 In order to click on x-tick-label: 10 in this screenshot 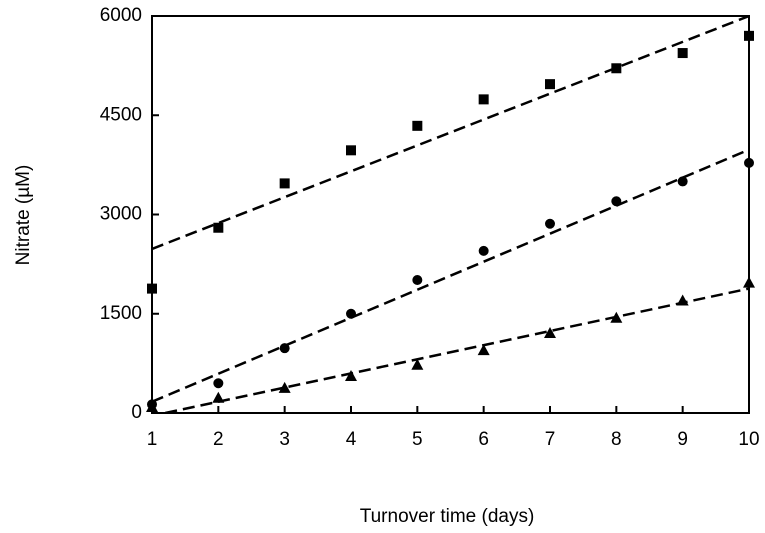, I will do `click(748, 439)`.